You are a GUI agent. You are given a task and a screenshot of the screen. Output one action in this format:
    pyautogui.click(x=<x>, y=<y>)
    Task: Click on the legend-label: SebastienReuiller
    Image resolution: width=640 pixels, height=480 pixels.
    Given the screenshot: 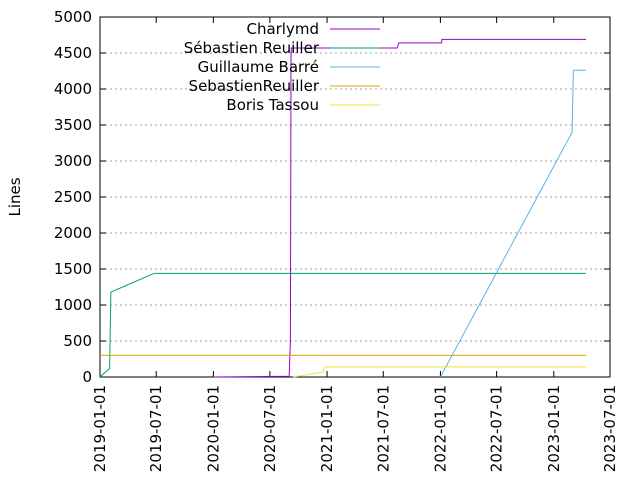 What is the action you would take?
    pyautogui.click(x=254, y=86)
    